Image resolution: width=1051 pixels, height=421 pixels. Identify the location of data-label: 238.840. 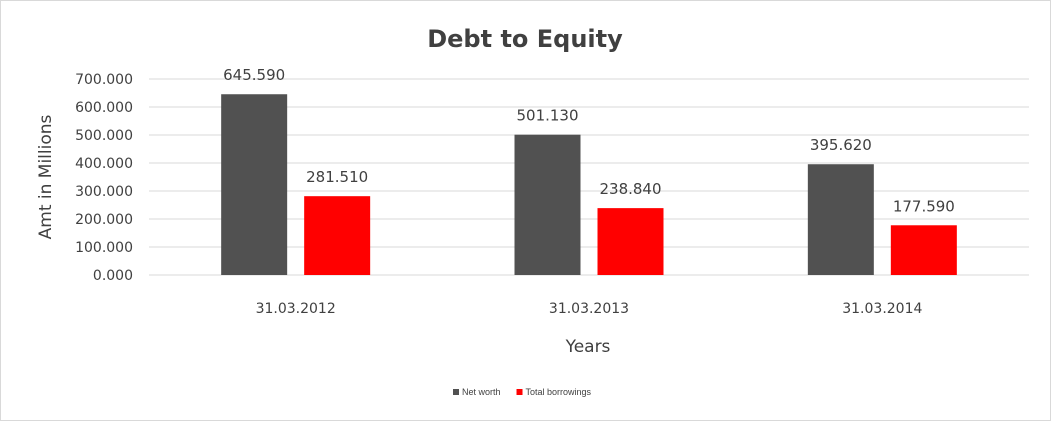
(630, 189).